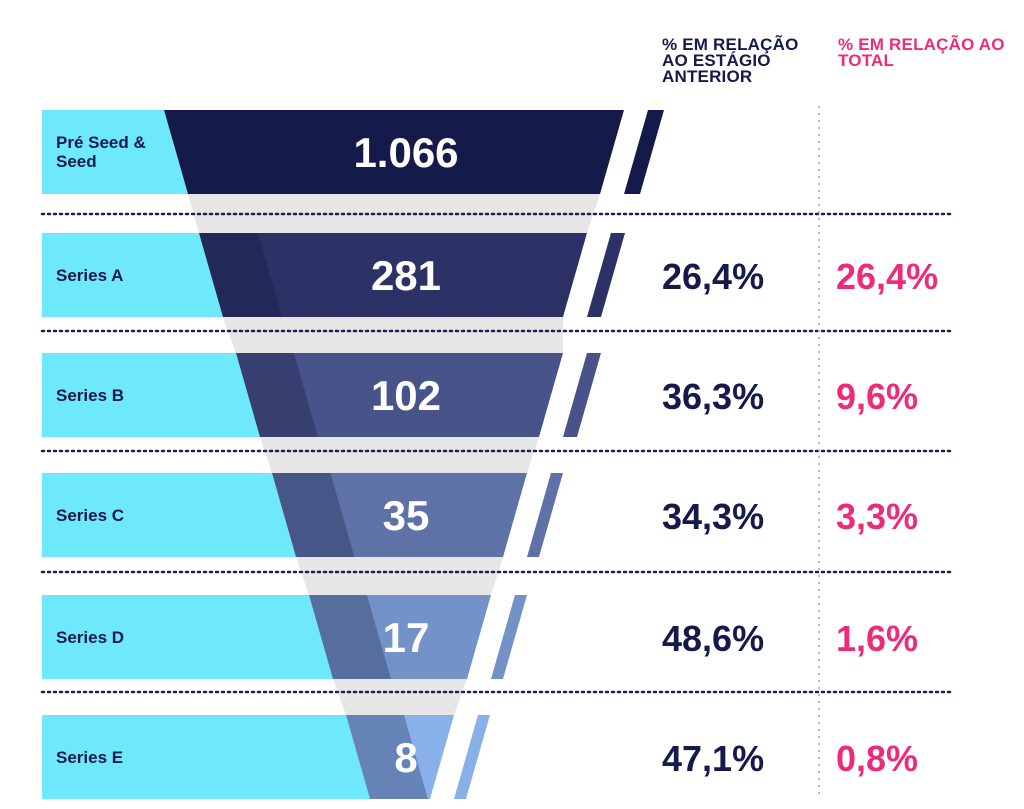 Image resolution: width=1024 pixels, height=809 pixels. I want to click on stage-value: 35, so click(406, 515).